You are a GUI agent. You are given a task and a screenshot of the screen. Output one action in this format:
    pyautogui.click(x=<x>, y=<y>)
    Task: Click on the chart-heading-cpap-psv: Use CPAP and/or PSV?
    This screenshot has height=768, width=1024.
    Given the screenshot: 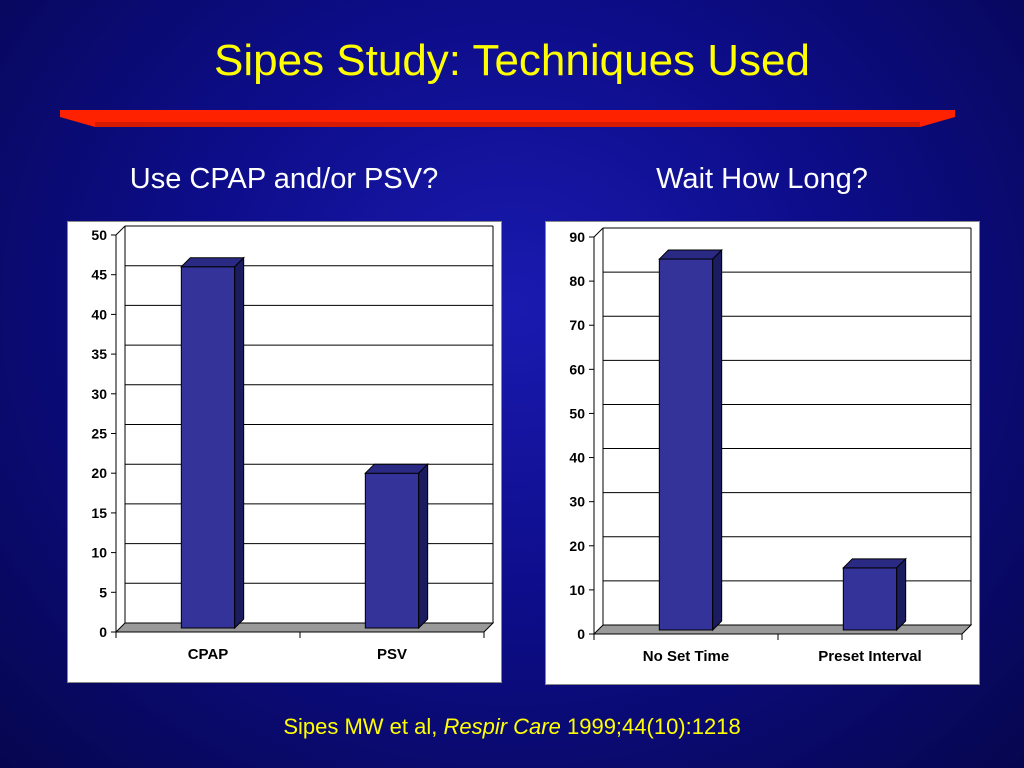 What is the action you would take?
    pyautogui.click(x=284, y=179)
    